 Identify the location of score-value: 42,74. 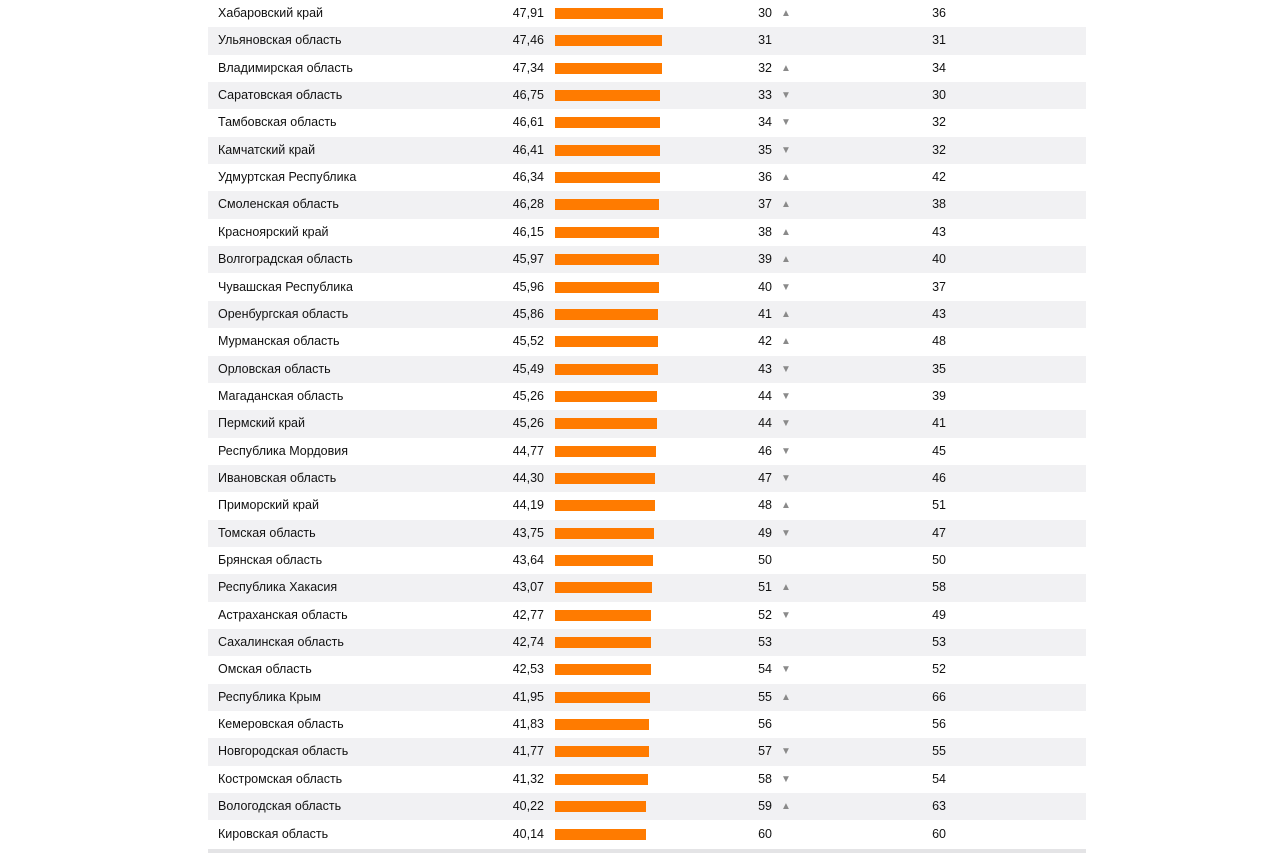
(528, 642).